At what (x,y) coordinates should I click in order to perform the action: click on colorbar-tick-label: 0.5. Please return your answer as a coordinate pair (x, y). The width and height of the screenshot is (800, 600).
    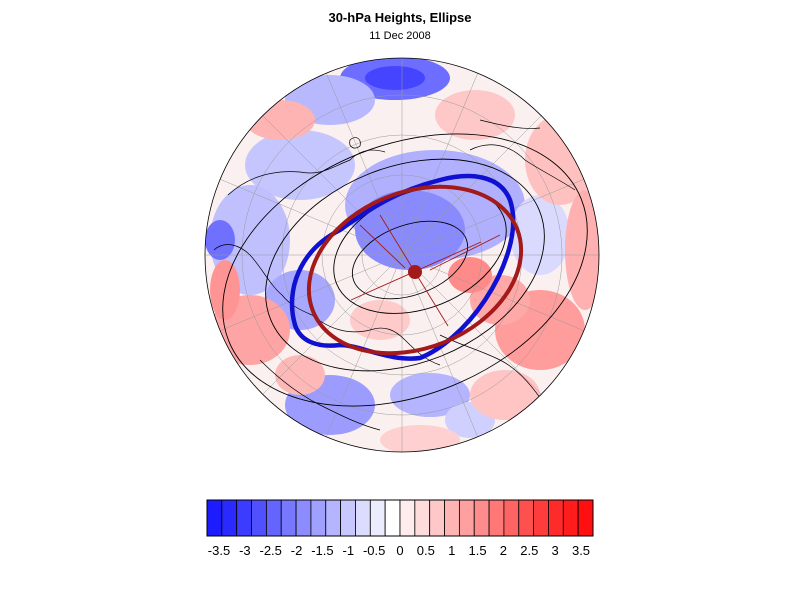
    Looking at the image, I should click on (425, 550).